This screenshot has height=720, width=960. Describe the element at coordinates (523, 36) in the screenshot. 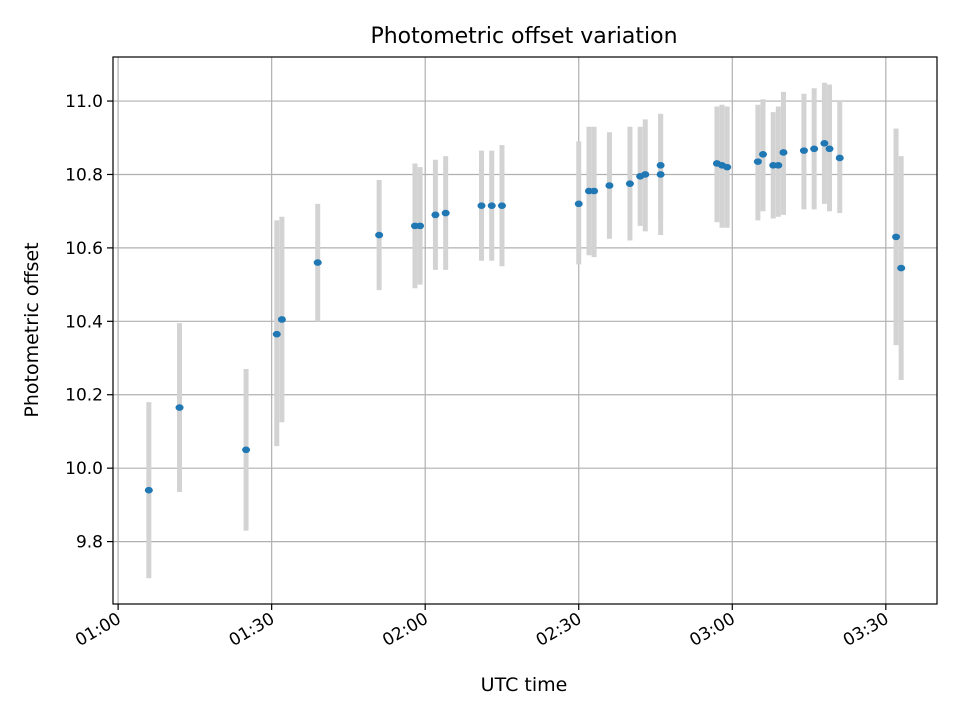

I see `chart-title: Photometric offset variation` at that location.